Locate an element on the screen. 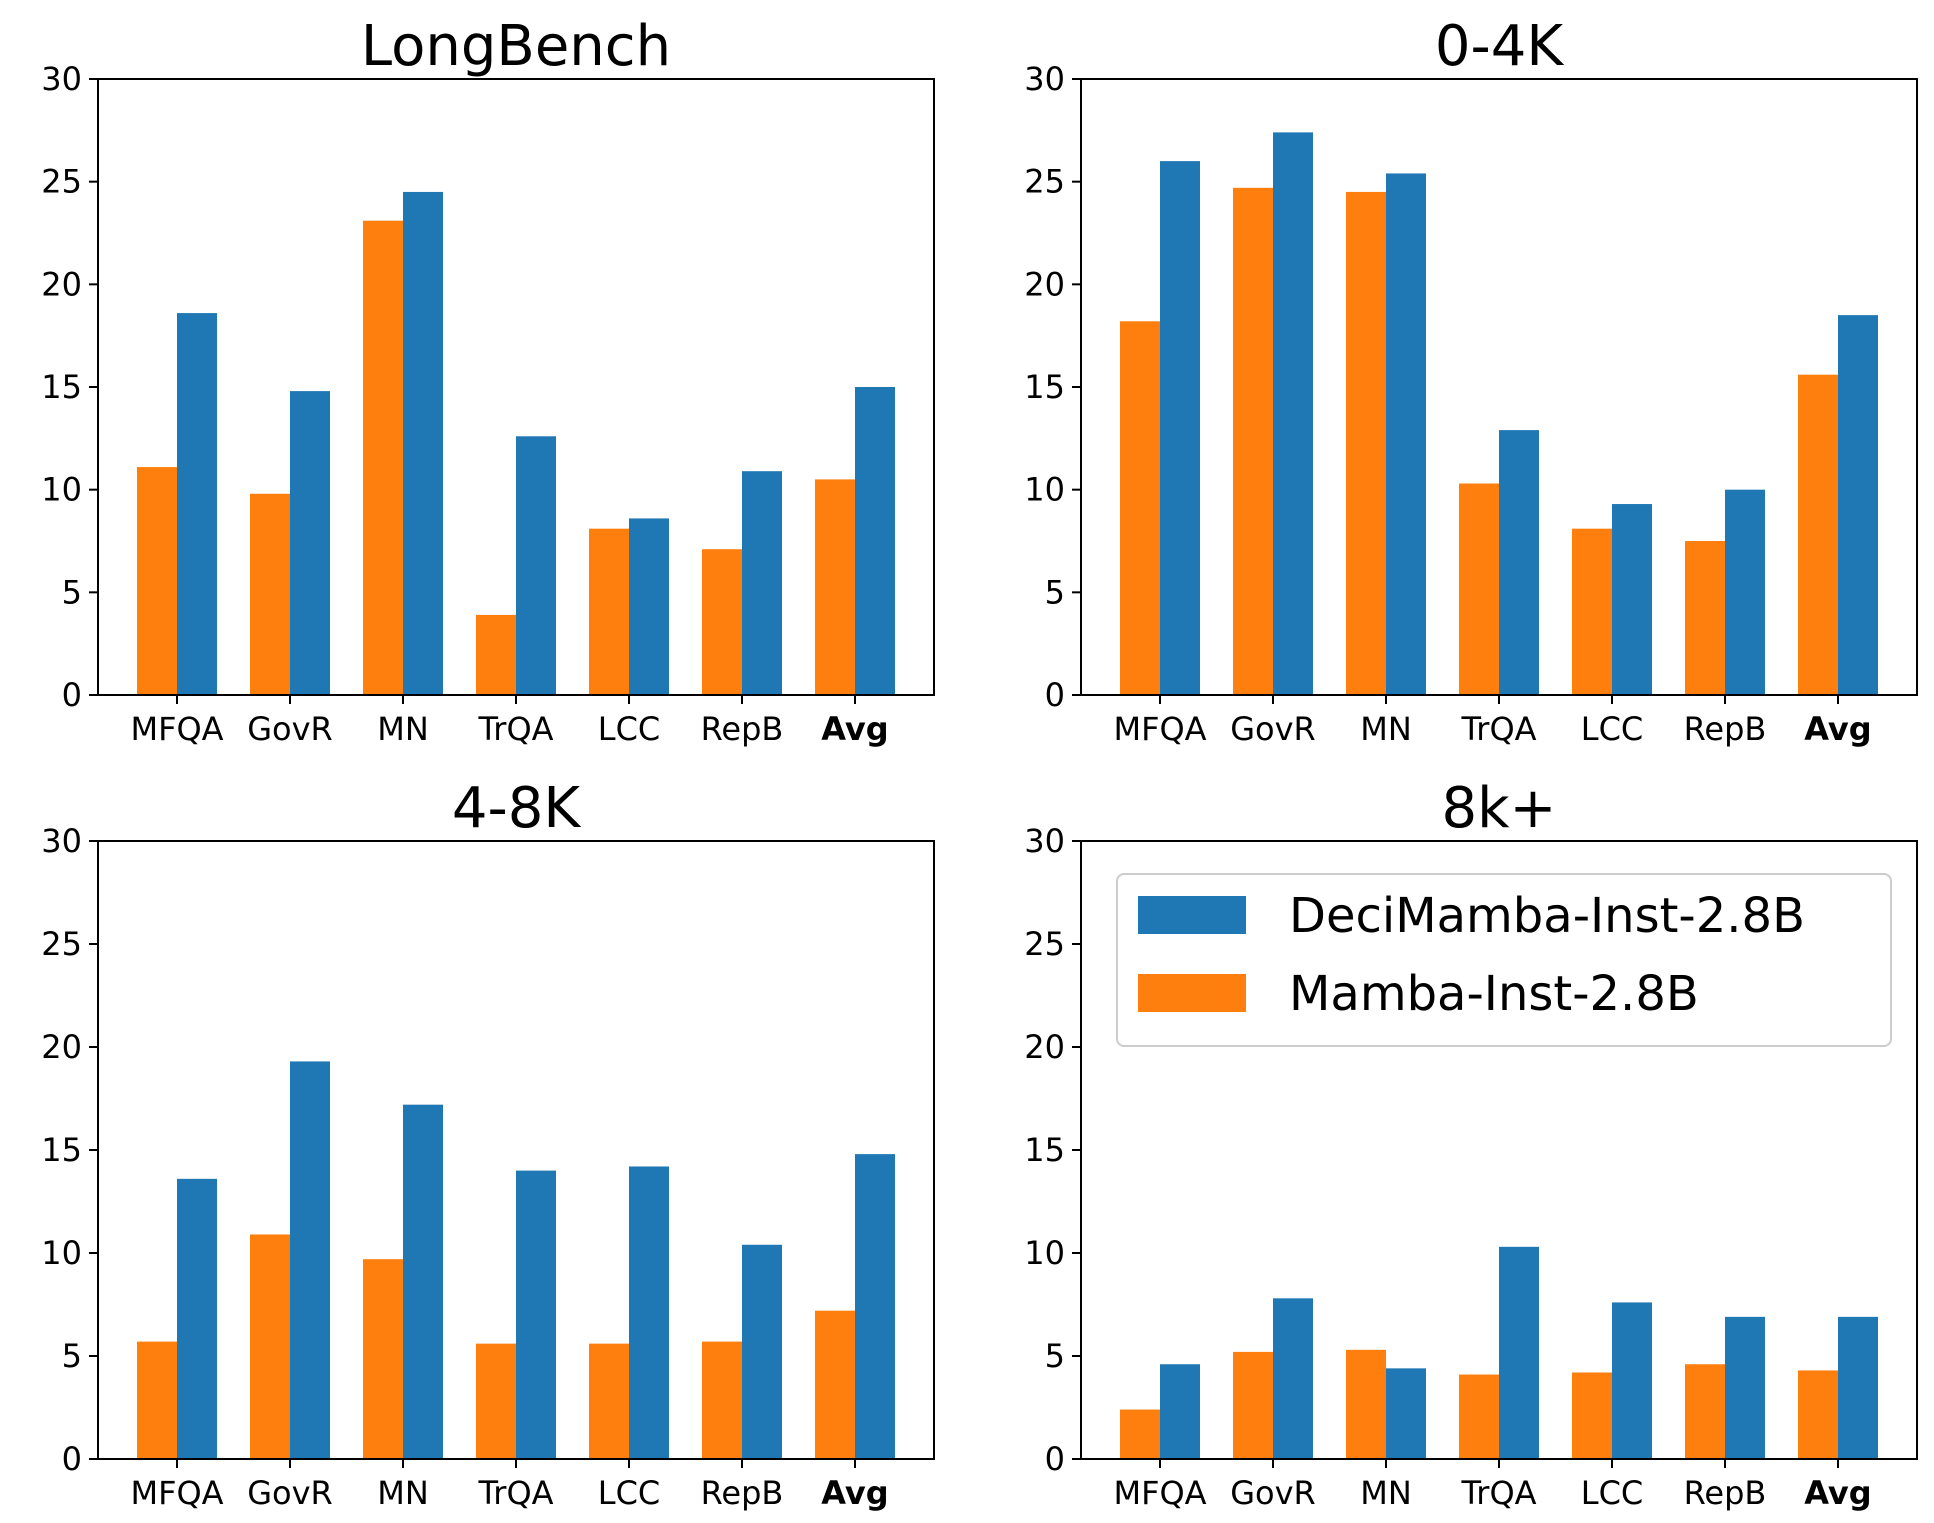 Image resolution: width=1934 pixels, height=1523 pixels. legend: DeciMamba-Inst-2.8B Mamba-Inst-2.8B is located at coordinates (1504, 960).